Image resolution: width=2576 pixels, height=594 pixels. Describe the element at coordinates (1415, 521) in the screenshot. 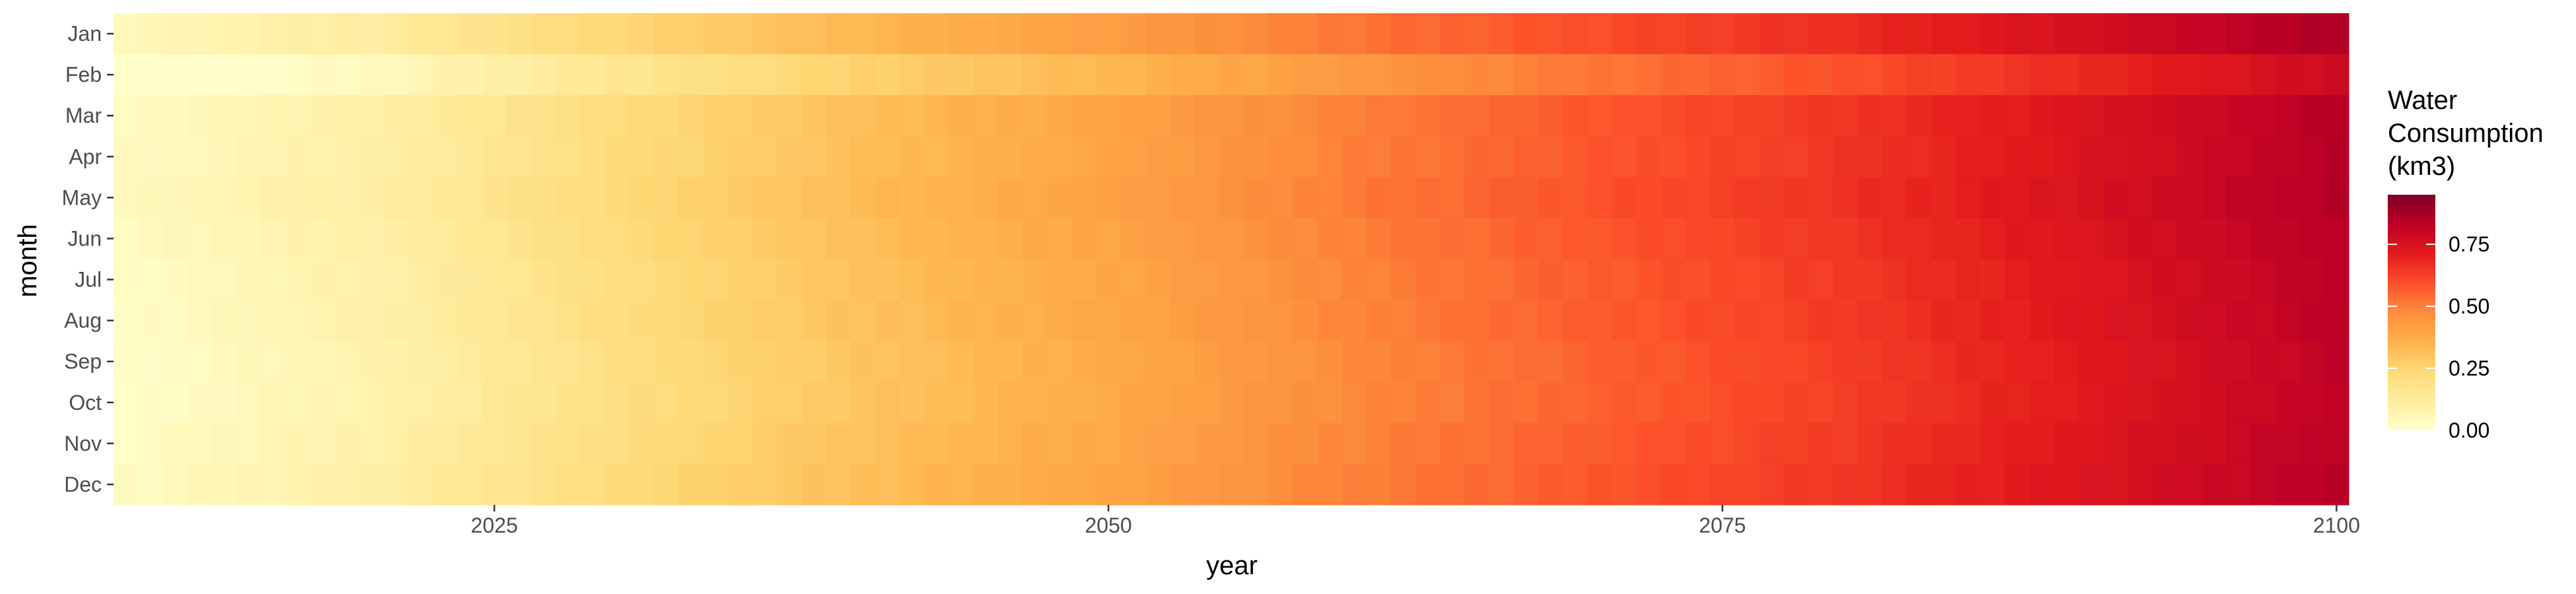

I see `x-axis: 2025 2050 2075 2100` at that location.